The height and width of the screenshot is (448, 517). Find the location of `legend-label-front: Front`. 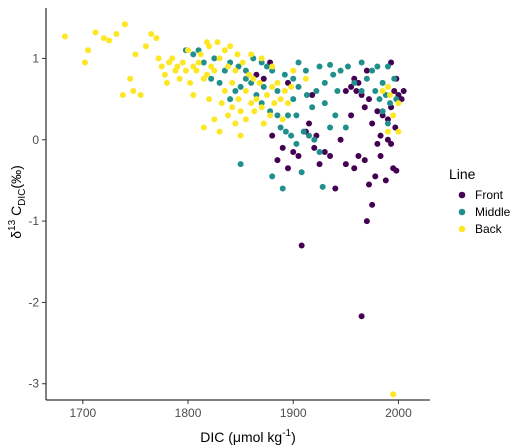

legend-label-front: Front is located at coordinates (489, 195).